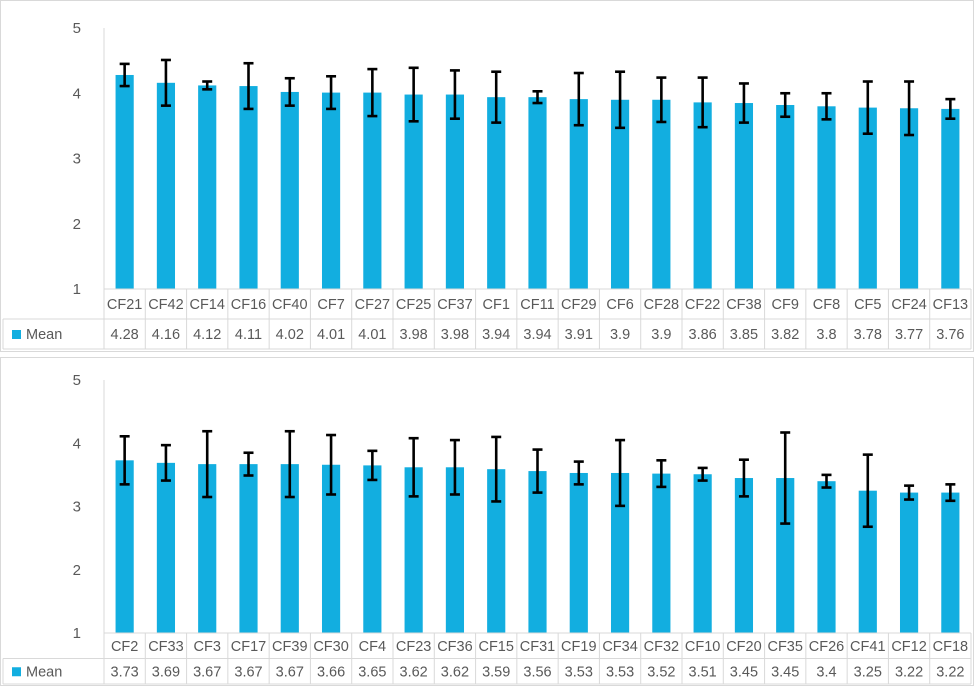 The image size is (974, 687). I want to click on bar-CF5, so click(867, 198).